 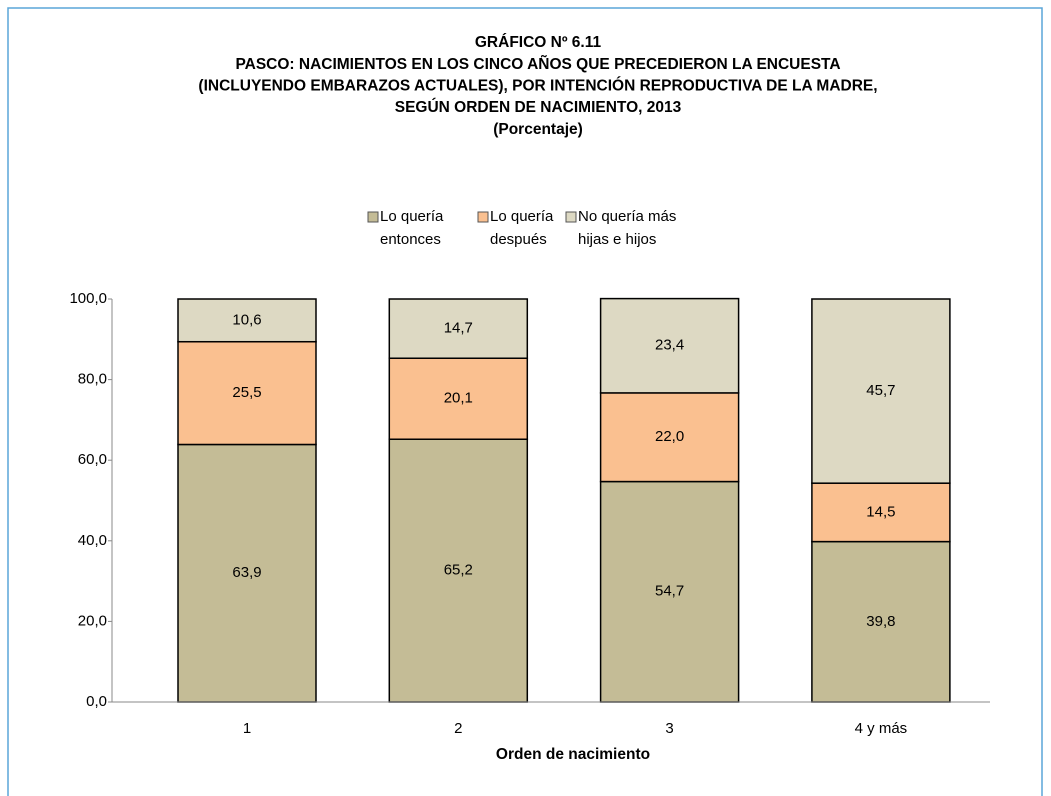 I want to click on y-tick-label: 0,0, so click(x=96, y=701).